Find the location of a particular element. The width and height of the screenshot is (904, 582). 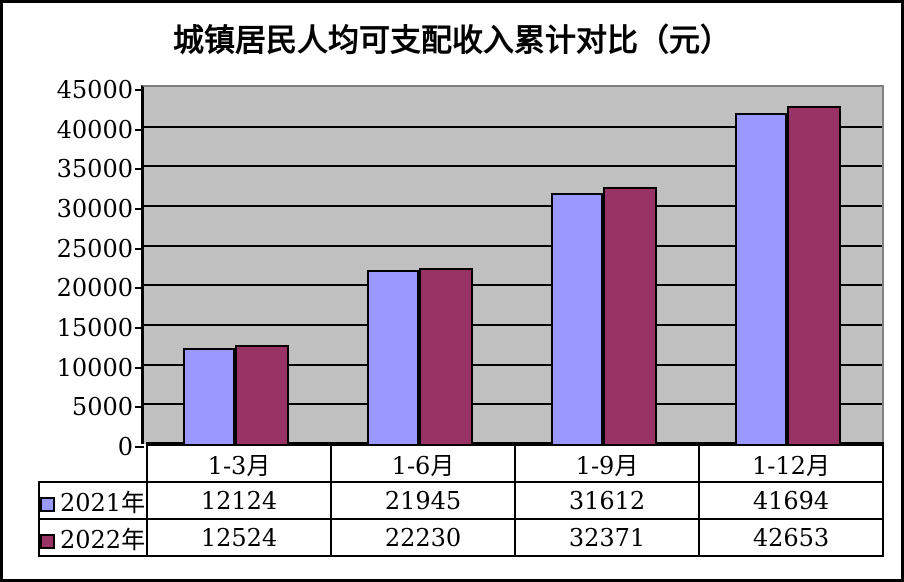

value-cell: 31612 is located at coordinates (607, 500).